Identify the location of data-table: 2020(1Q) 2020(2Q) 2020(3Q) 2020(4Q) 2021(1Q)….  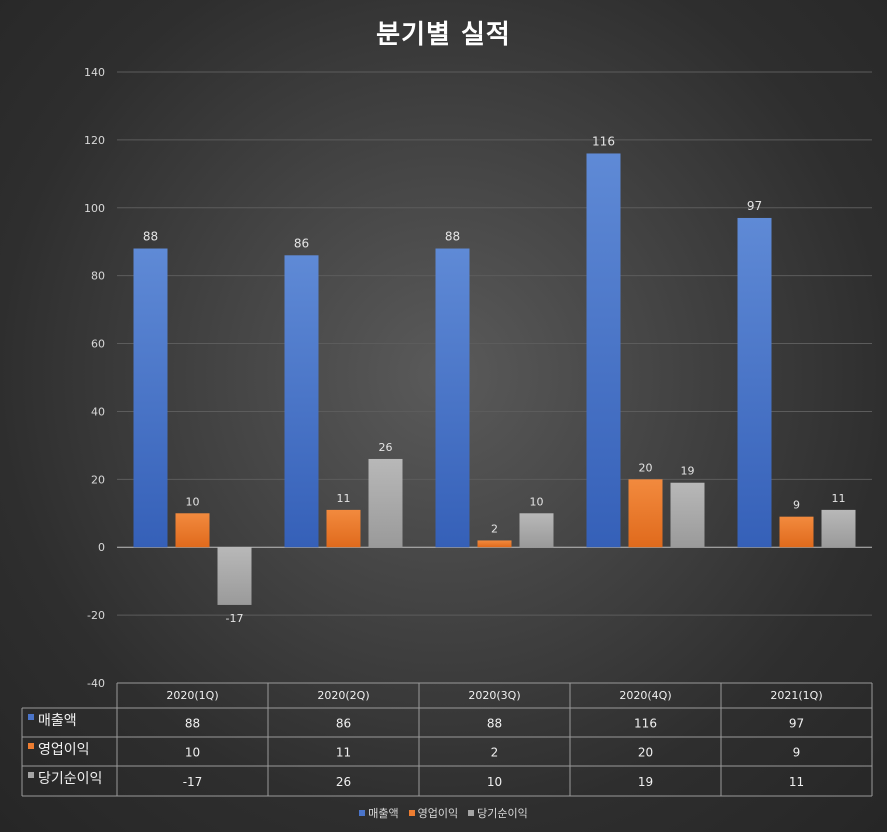
(447, 739).